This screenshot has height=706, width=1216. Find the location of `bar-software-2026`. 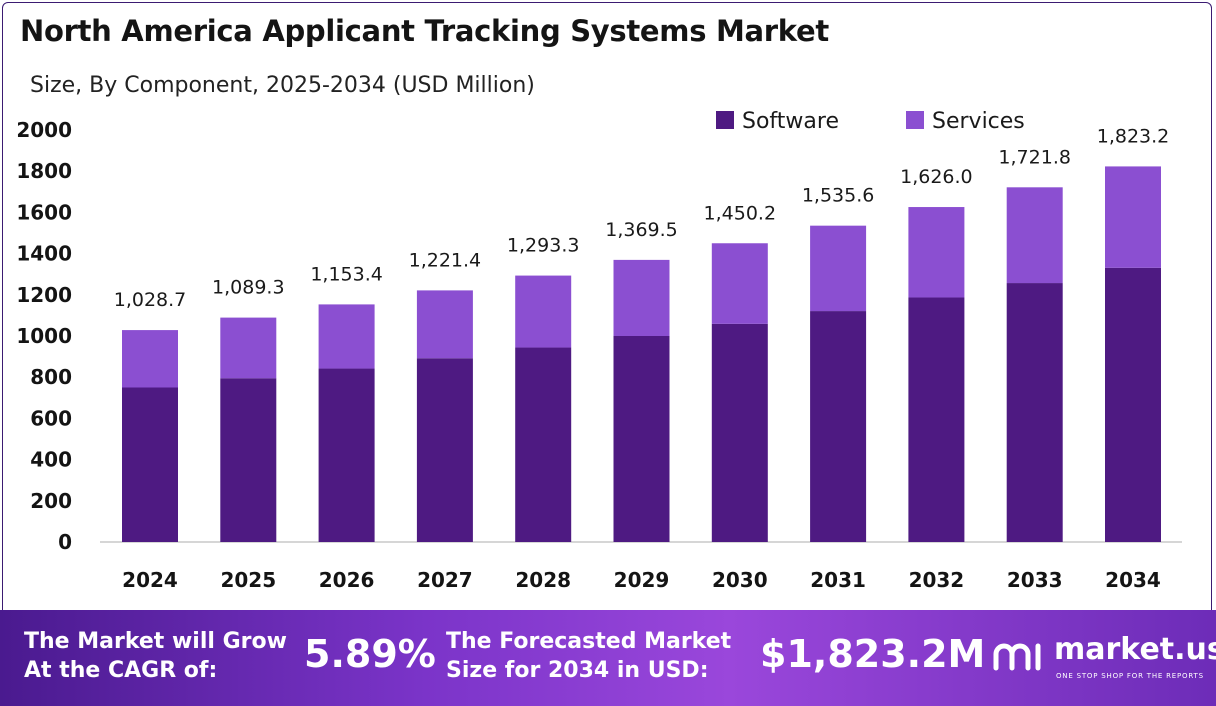

bar-software-2026 is located at coordinates (346, 455).